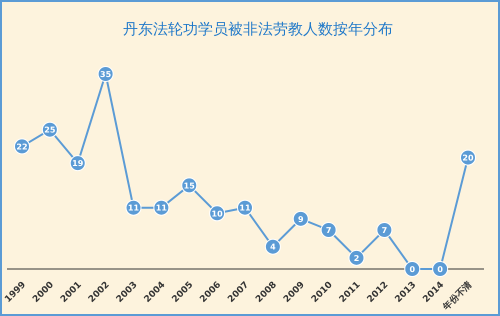  What do you see at coordinates (273, 247) in the screenshot?
I see `data-label: 4` at bounding box center [273, 247].